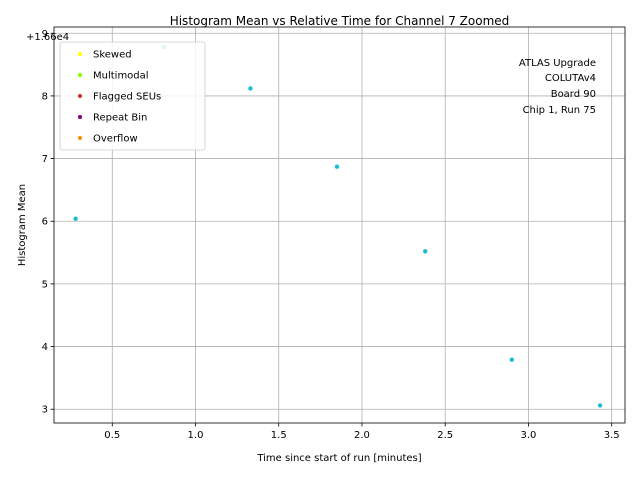 This screenshot has height=480, width=640. Describe the element at coordinates (570, 78) in the screenshot. I see `annotation-line: COLUTAv4` at that location.